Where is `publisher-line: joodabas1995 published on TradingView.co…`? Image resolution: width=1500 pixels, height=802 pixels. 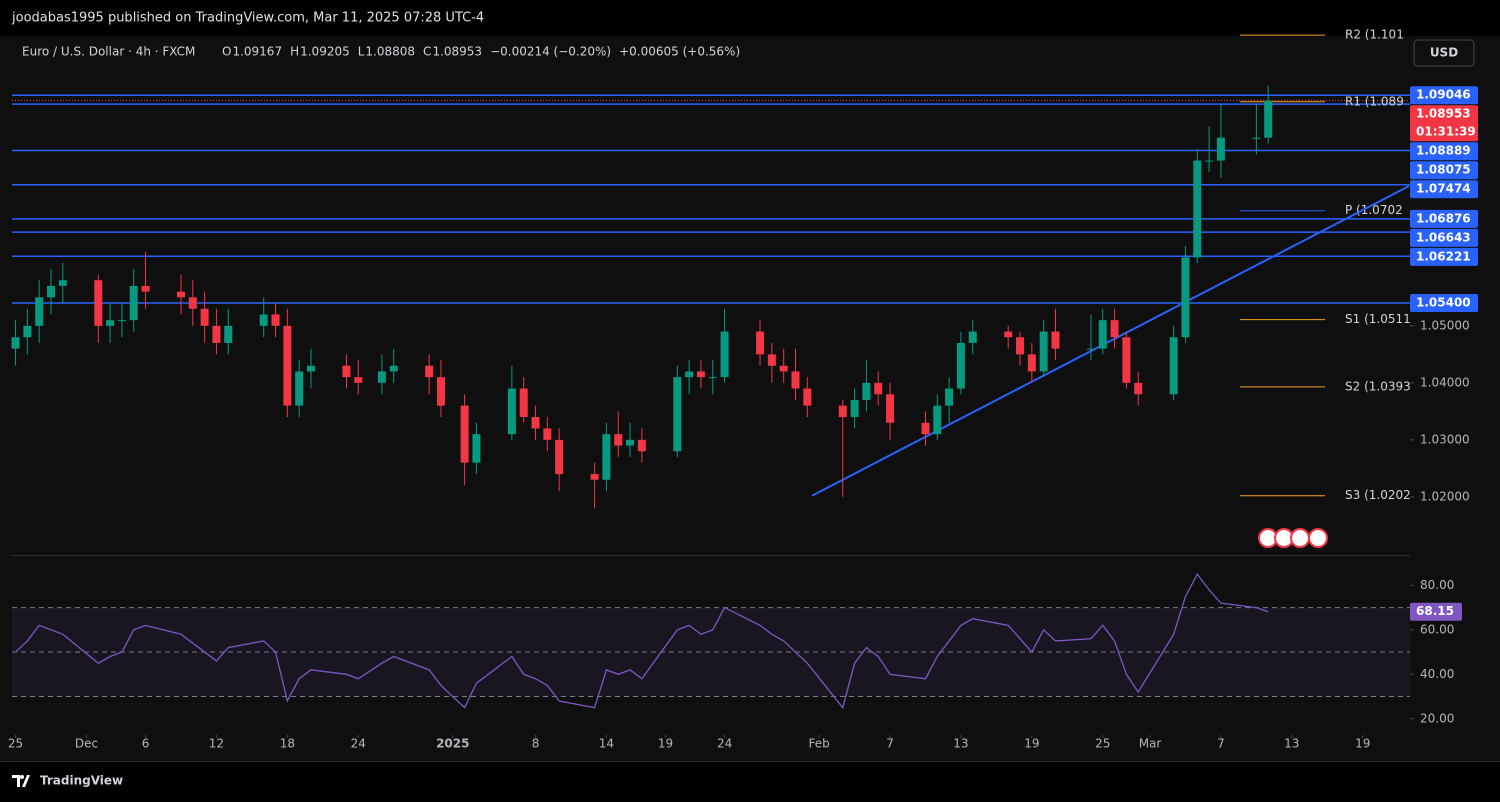 publisher-line: joodabas1995 published on TradingView.co… is located at coordinates (247, 18).